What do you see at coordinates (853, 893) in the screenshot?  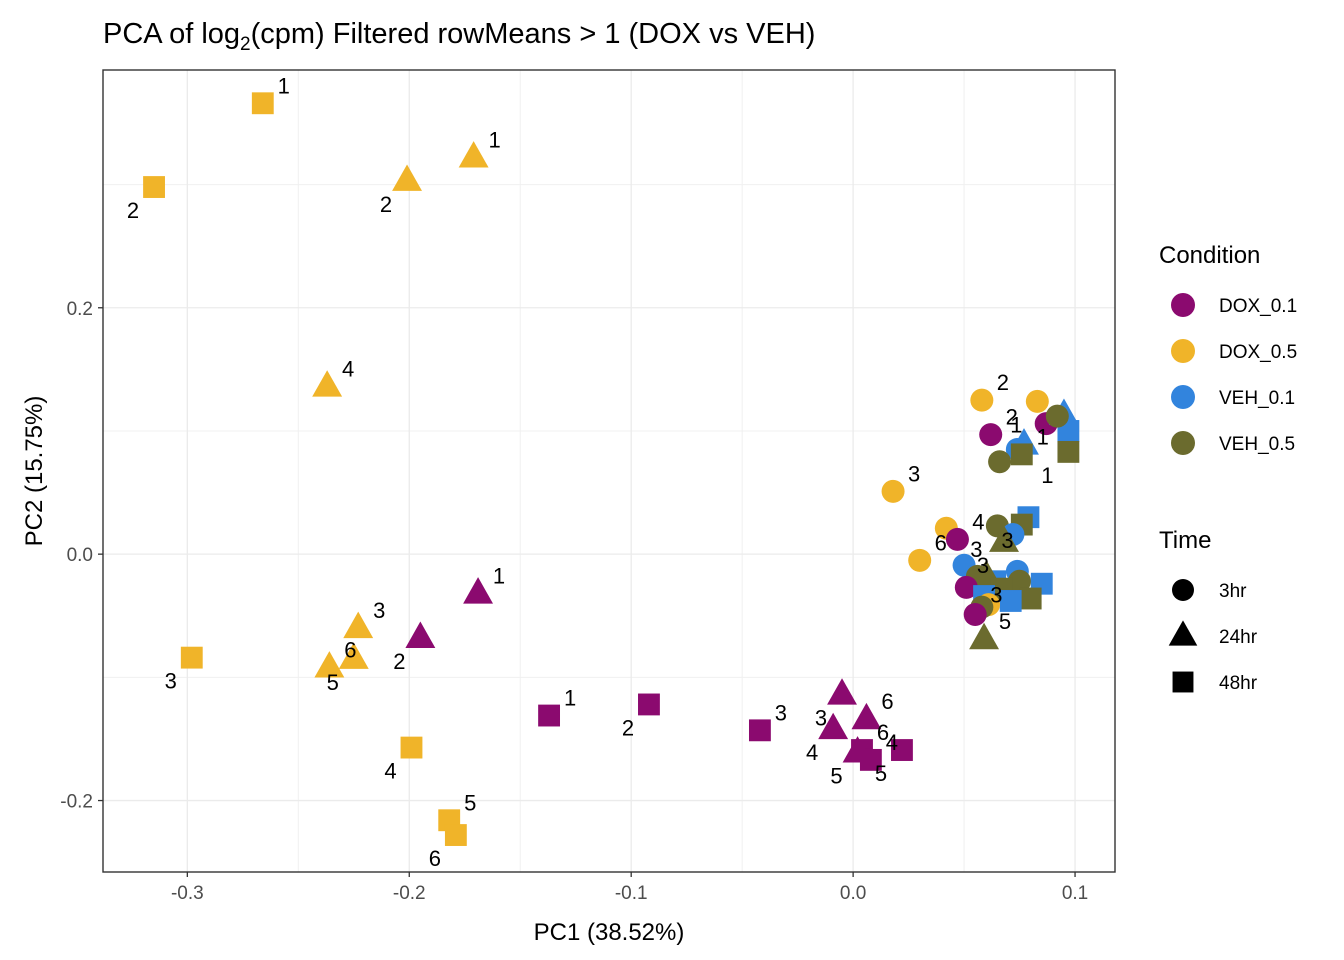 I see `x-tick-label: 0.0` at bounding box center [853, 893].